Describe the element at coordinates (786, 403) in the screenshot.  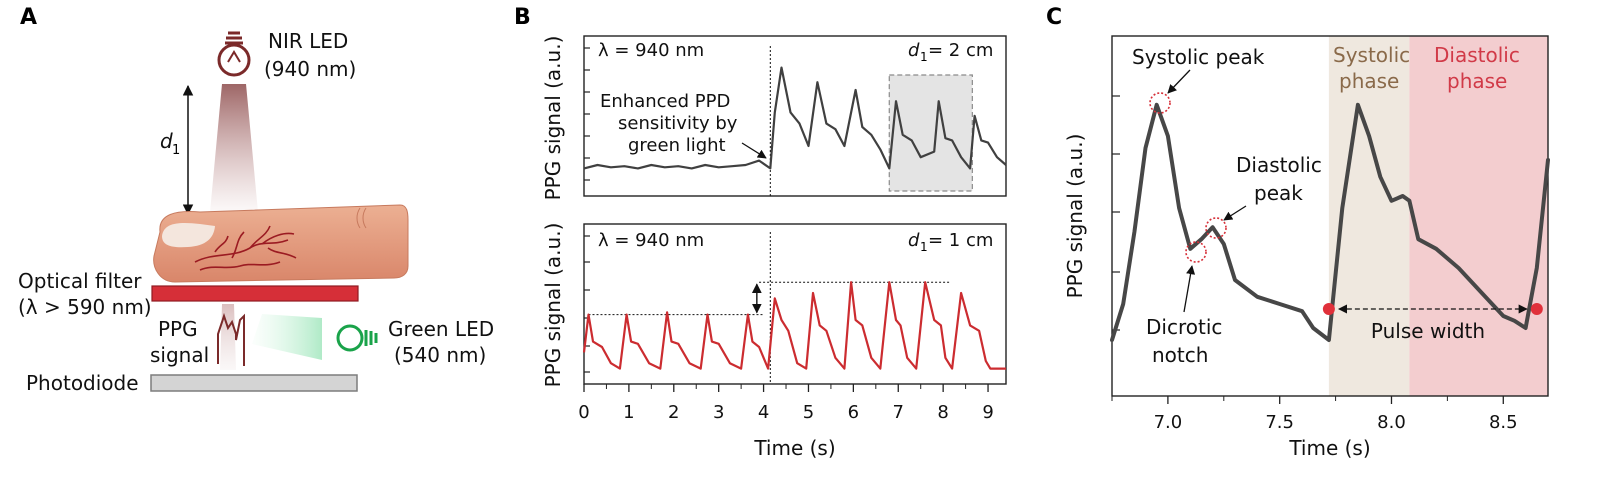
I see `panel-b-x-ticks: 0 1 2 3 4 5 6 7 8 9` at that location.